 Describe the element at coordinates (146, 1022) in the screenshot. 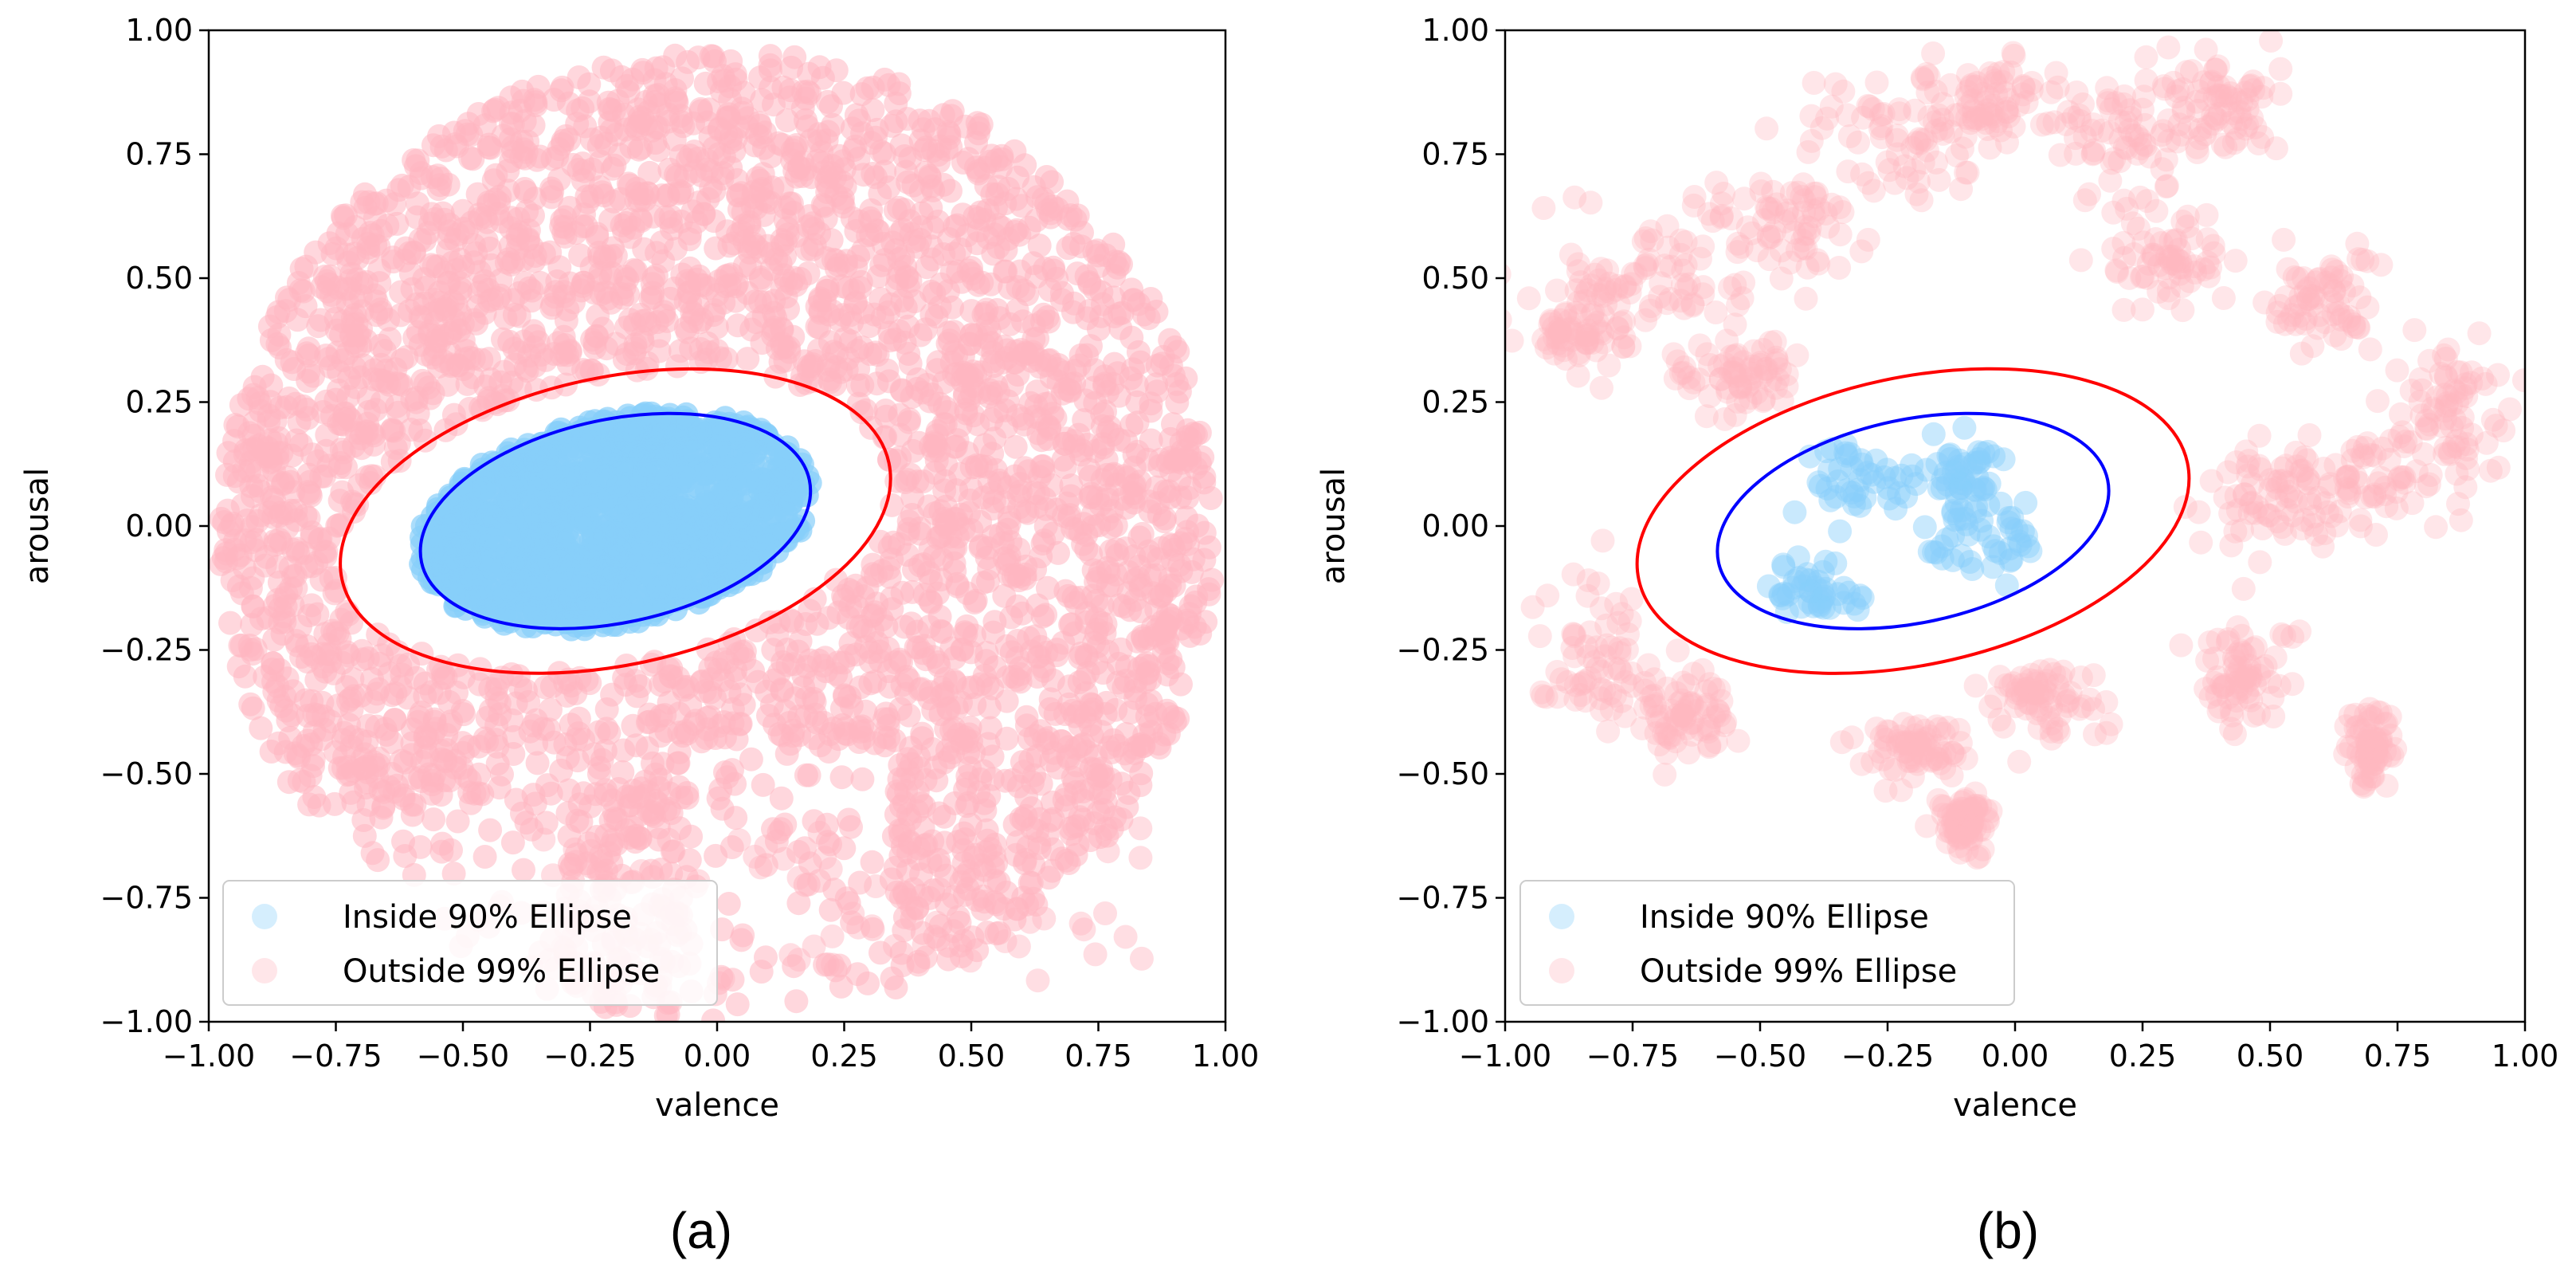

I see `y-tick-label: −1.00` at that location.